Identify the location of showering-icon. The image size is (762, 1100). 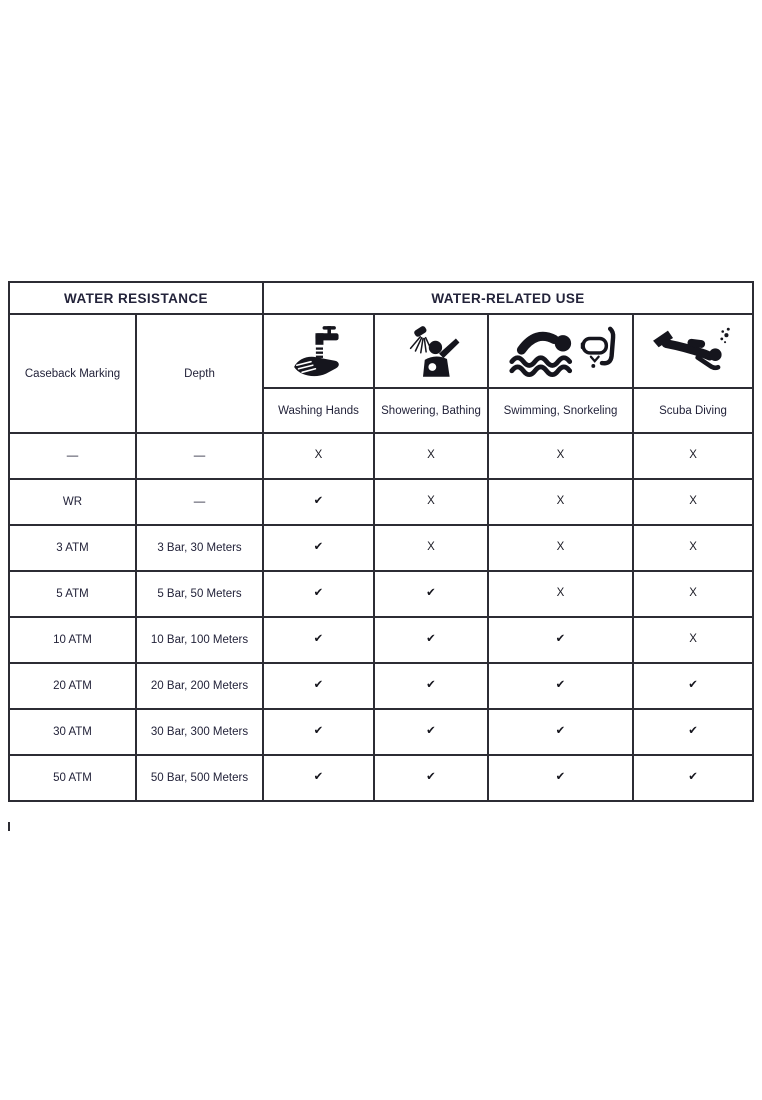
(434, 351).